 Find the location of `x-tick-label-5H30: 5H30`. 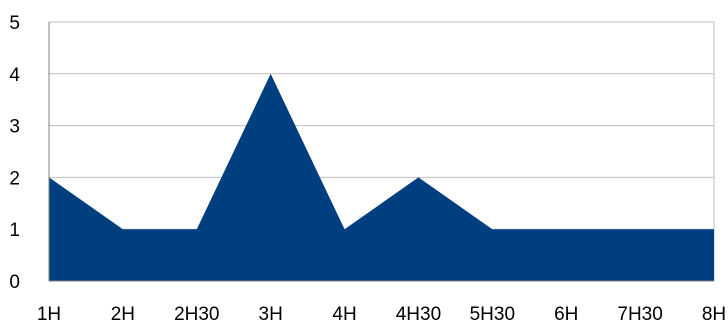

x-tick-label-5H30: 5H30 is located at coordinates (492, 313).